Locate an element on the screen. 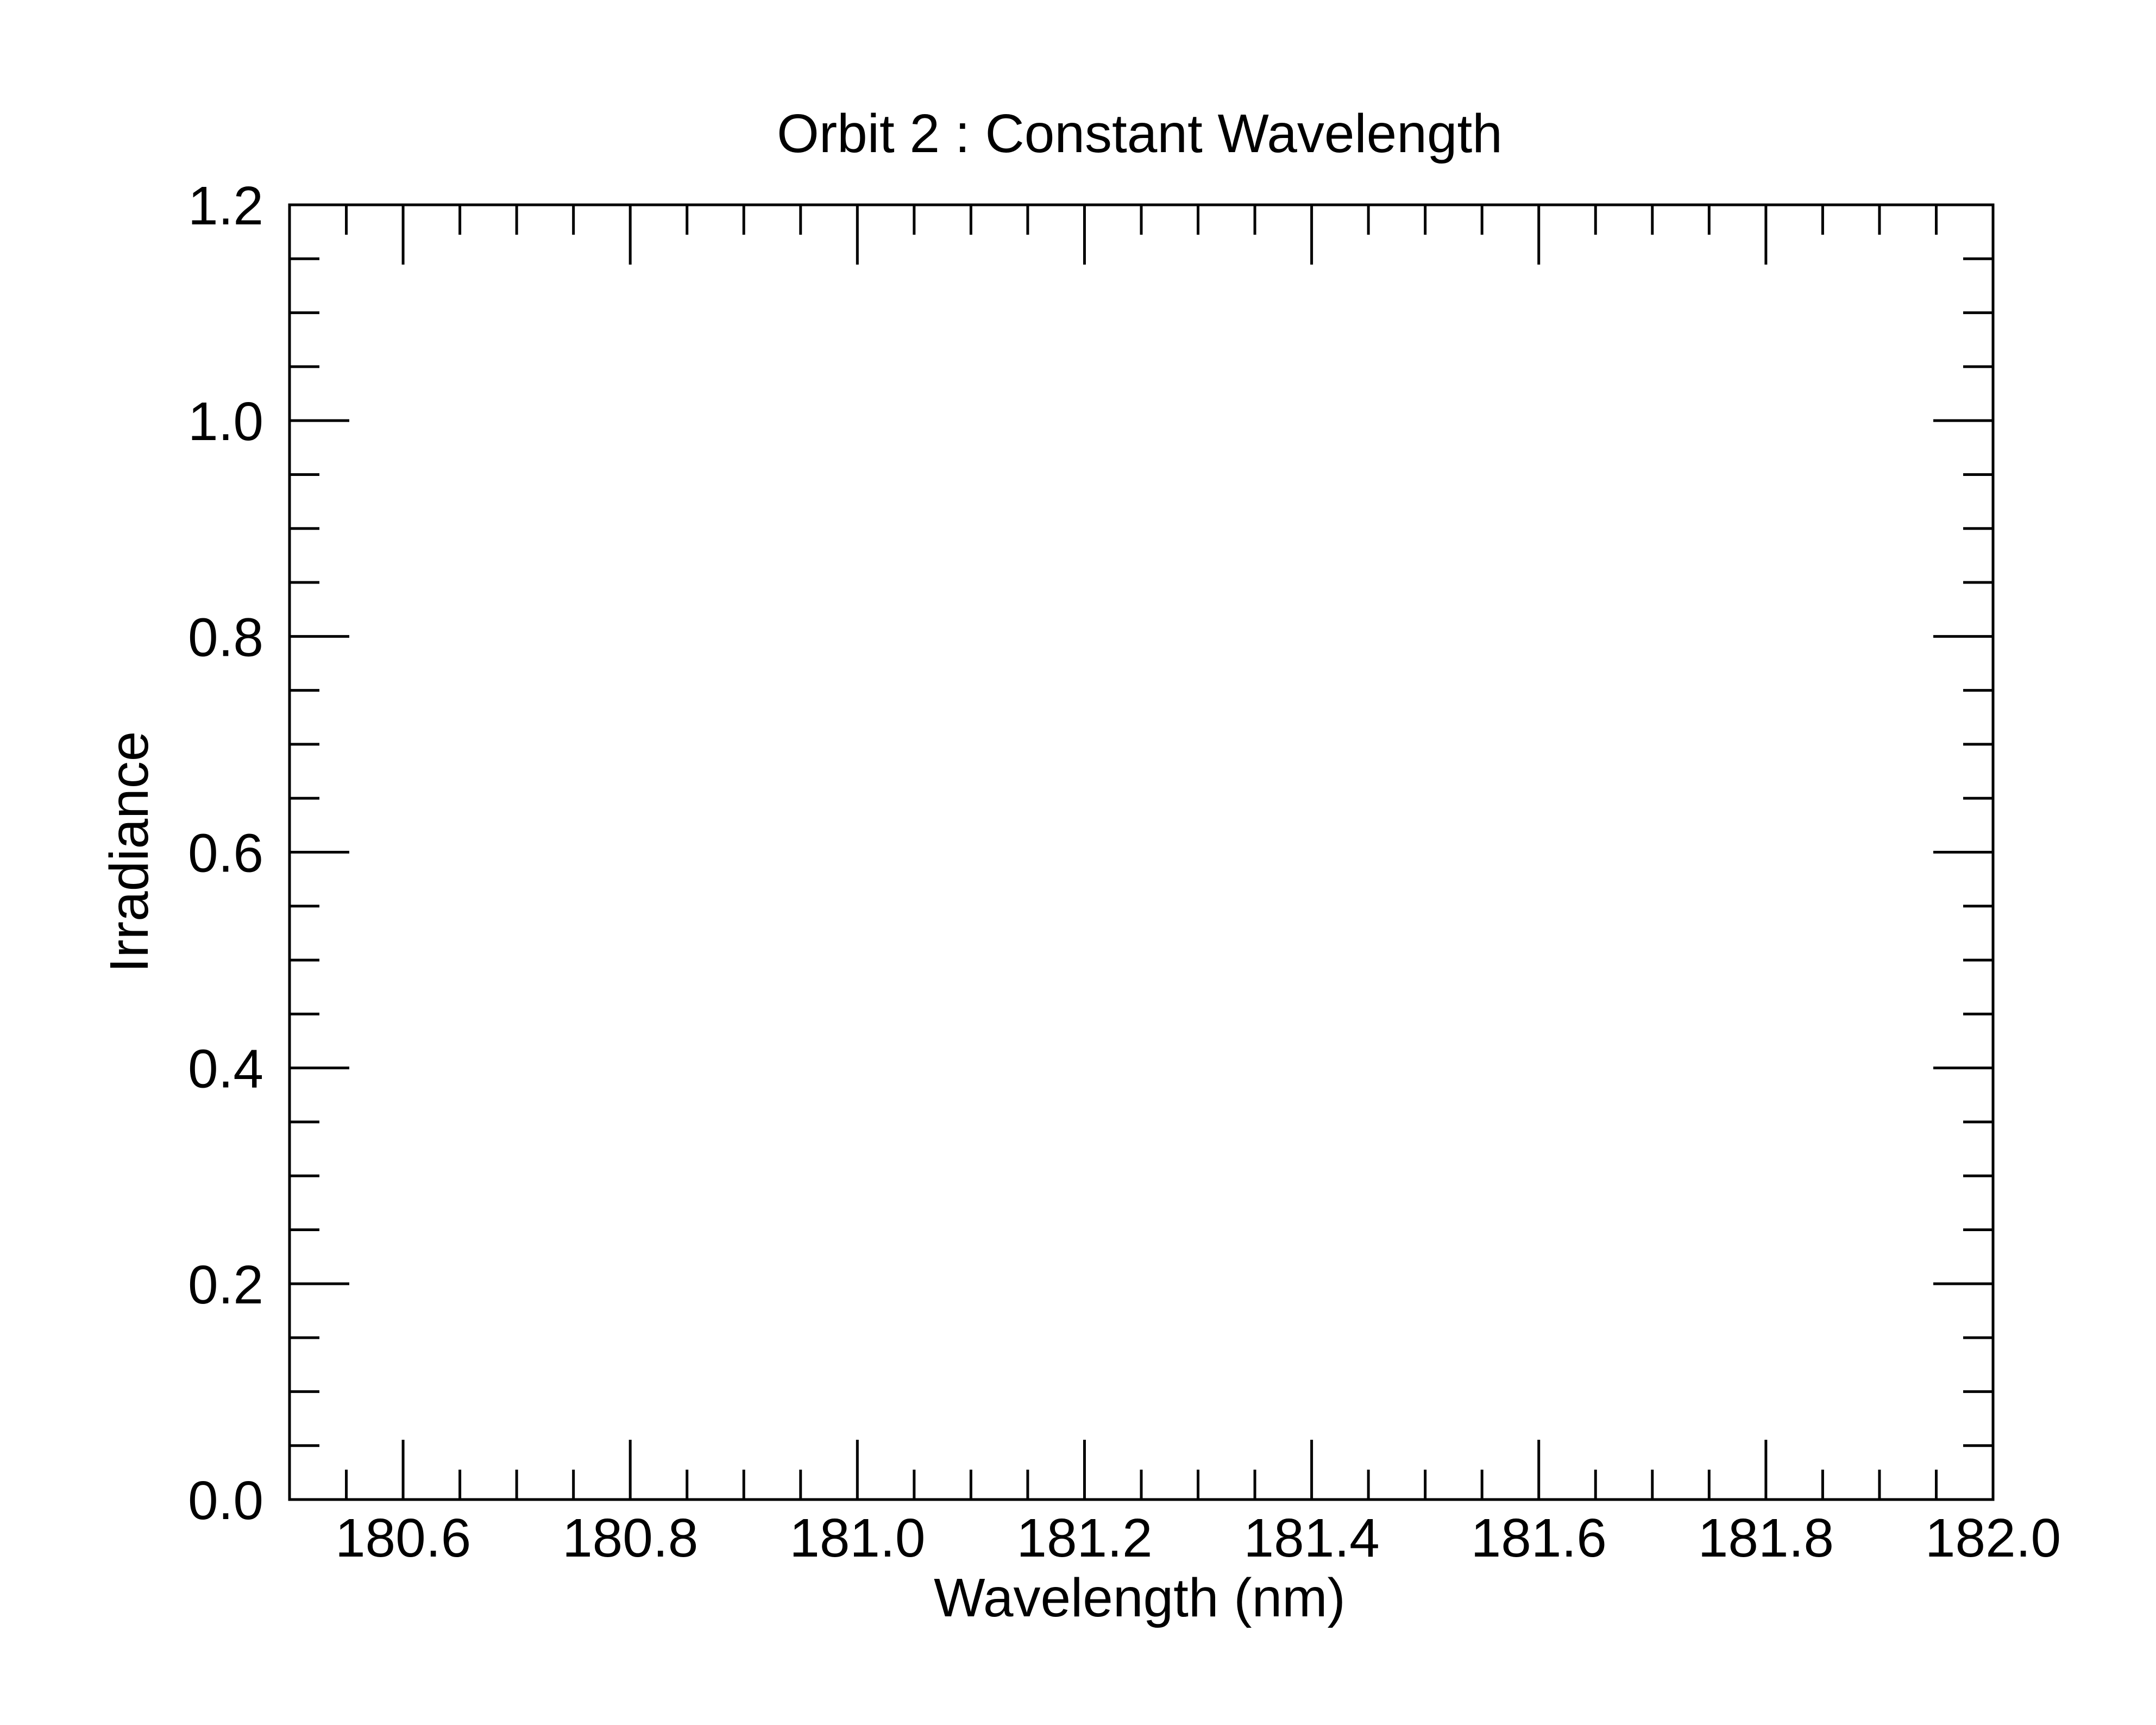  y-tick-label: 0.4 is located at coordinates (225, 1069).